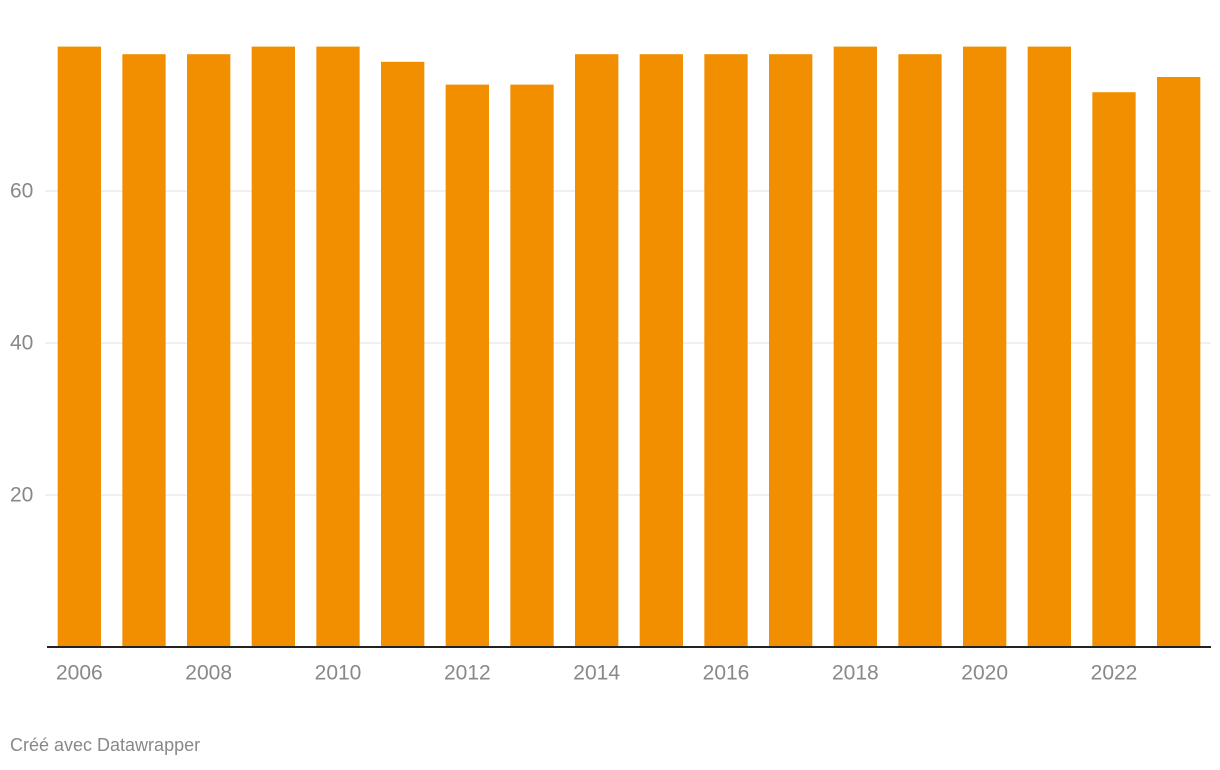 The image size is (1220, 770). Describe the element at coordinates (1114, 673) in the screenshot. I see `x-tick-label: 2022` at that location.